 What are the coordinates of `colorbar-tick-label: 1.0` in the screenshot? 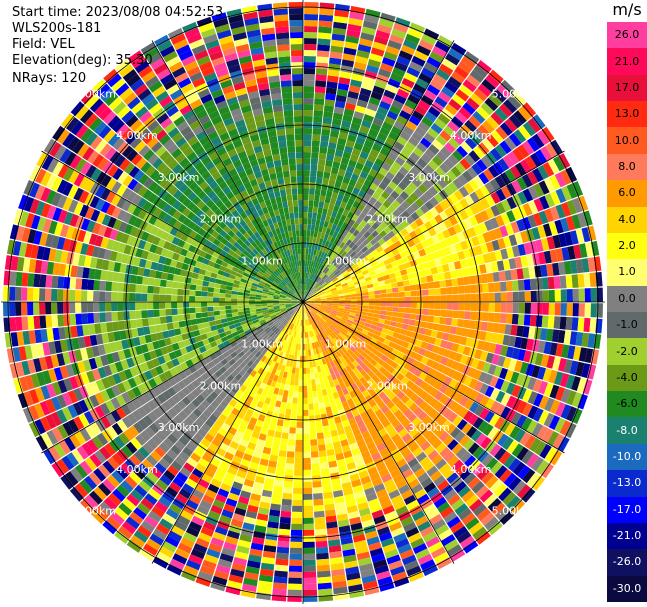 It's located at (627, 272).